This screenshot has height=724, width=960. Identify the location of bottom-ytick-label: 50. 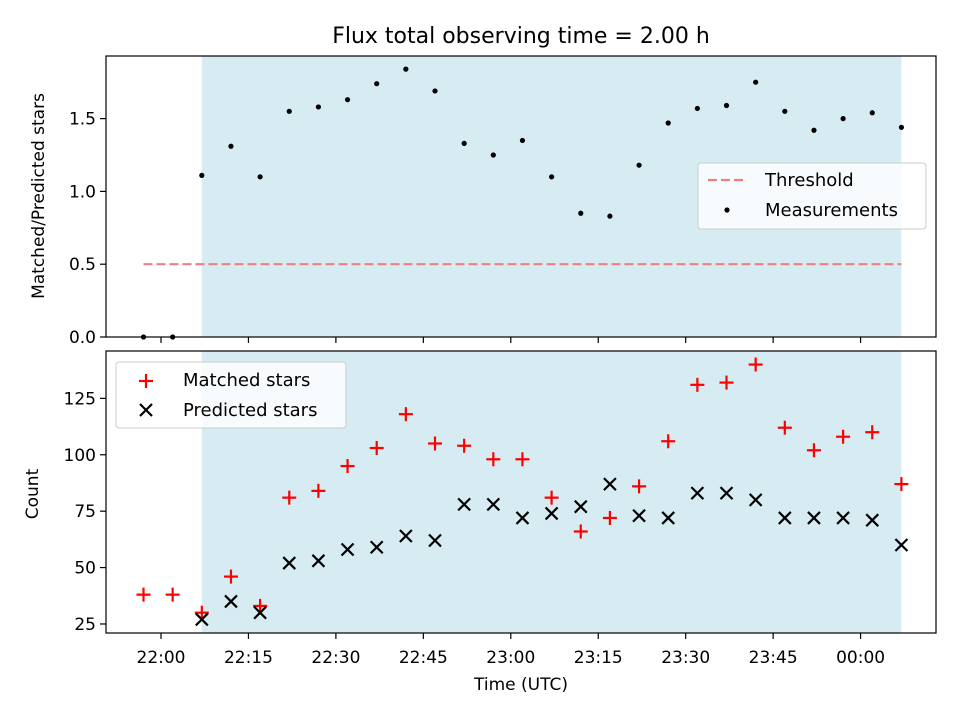
(85, 569).